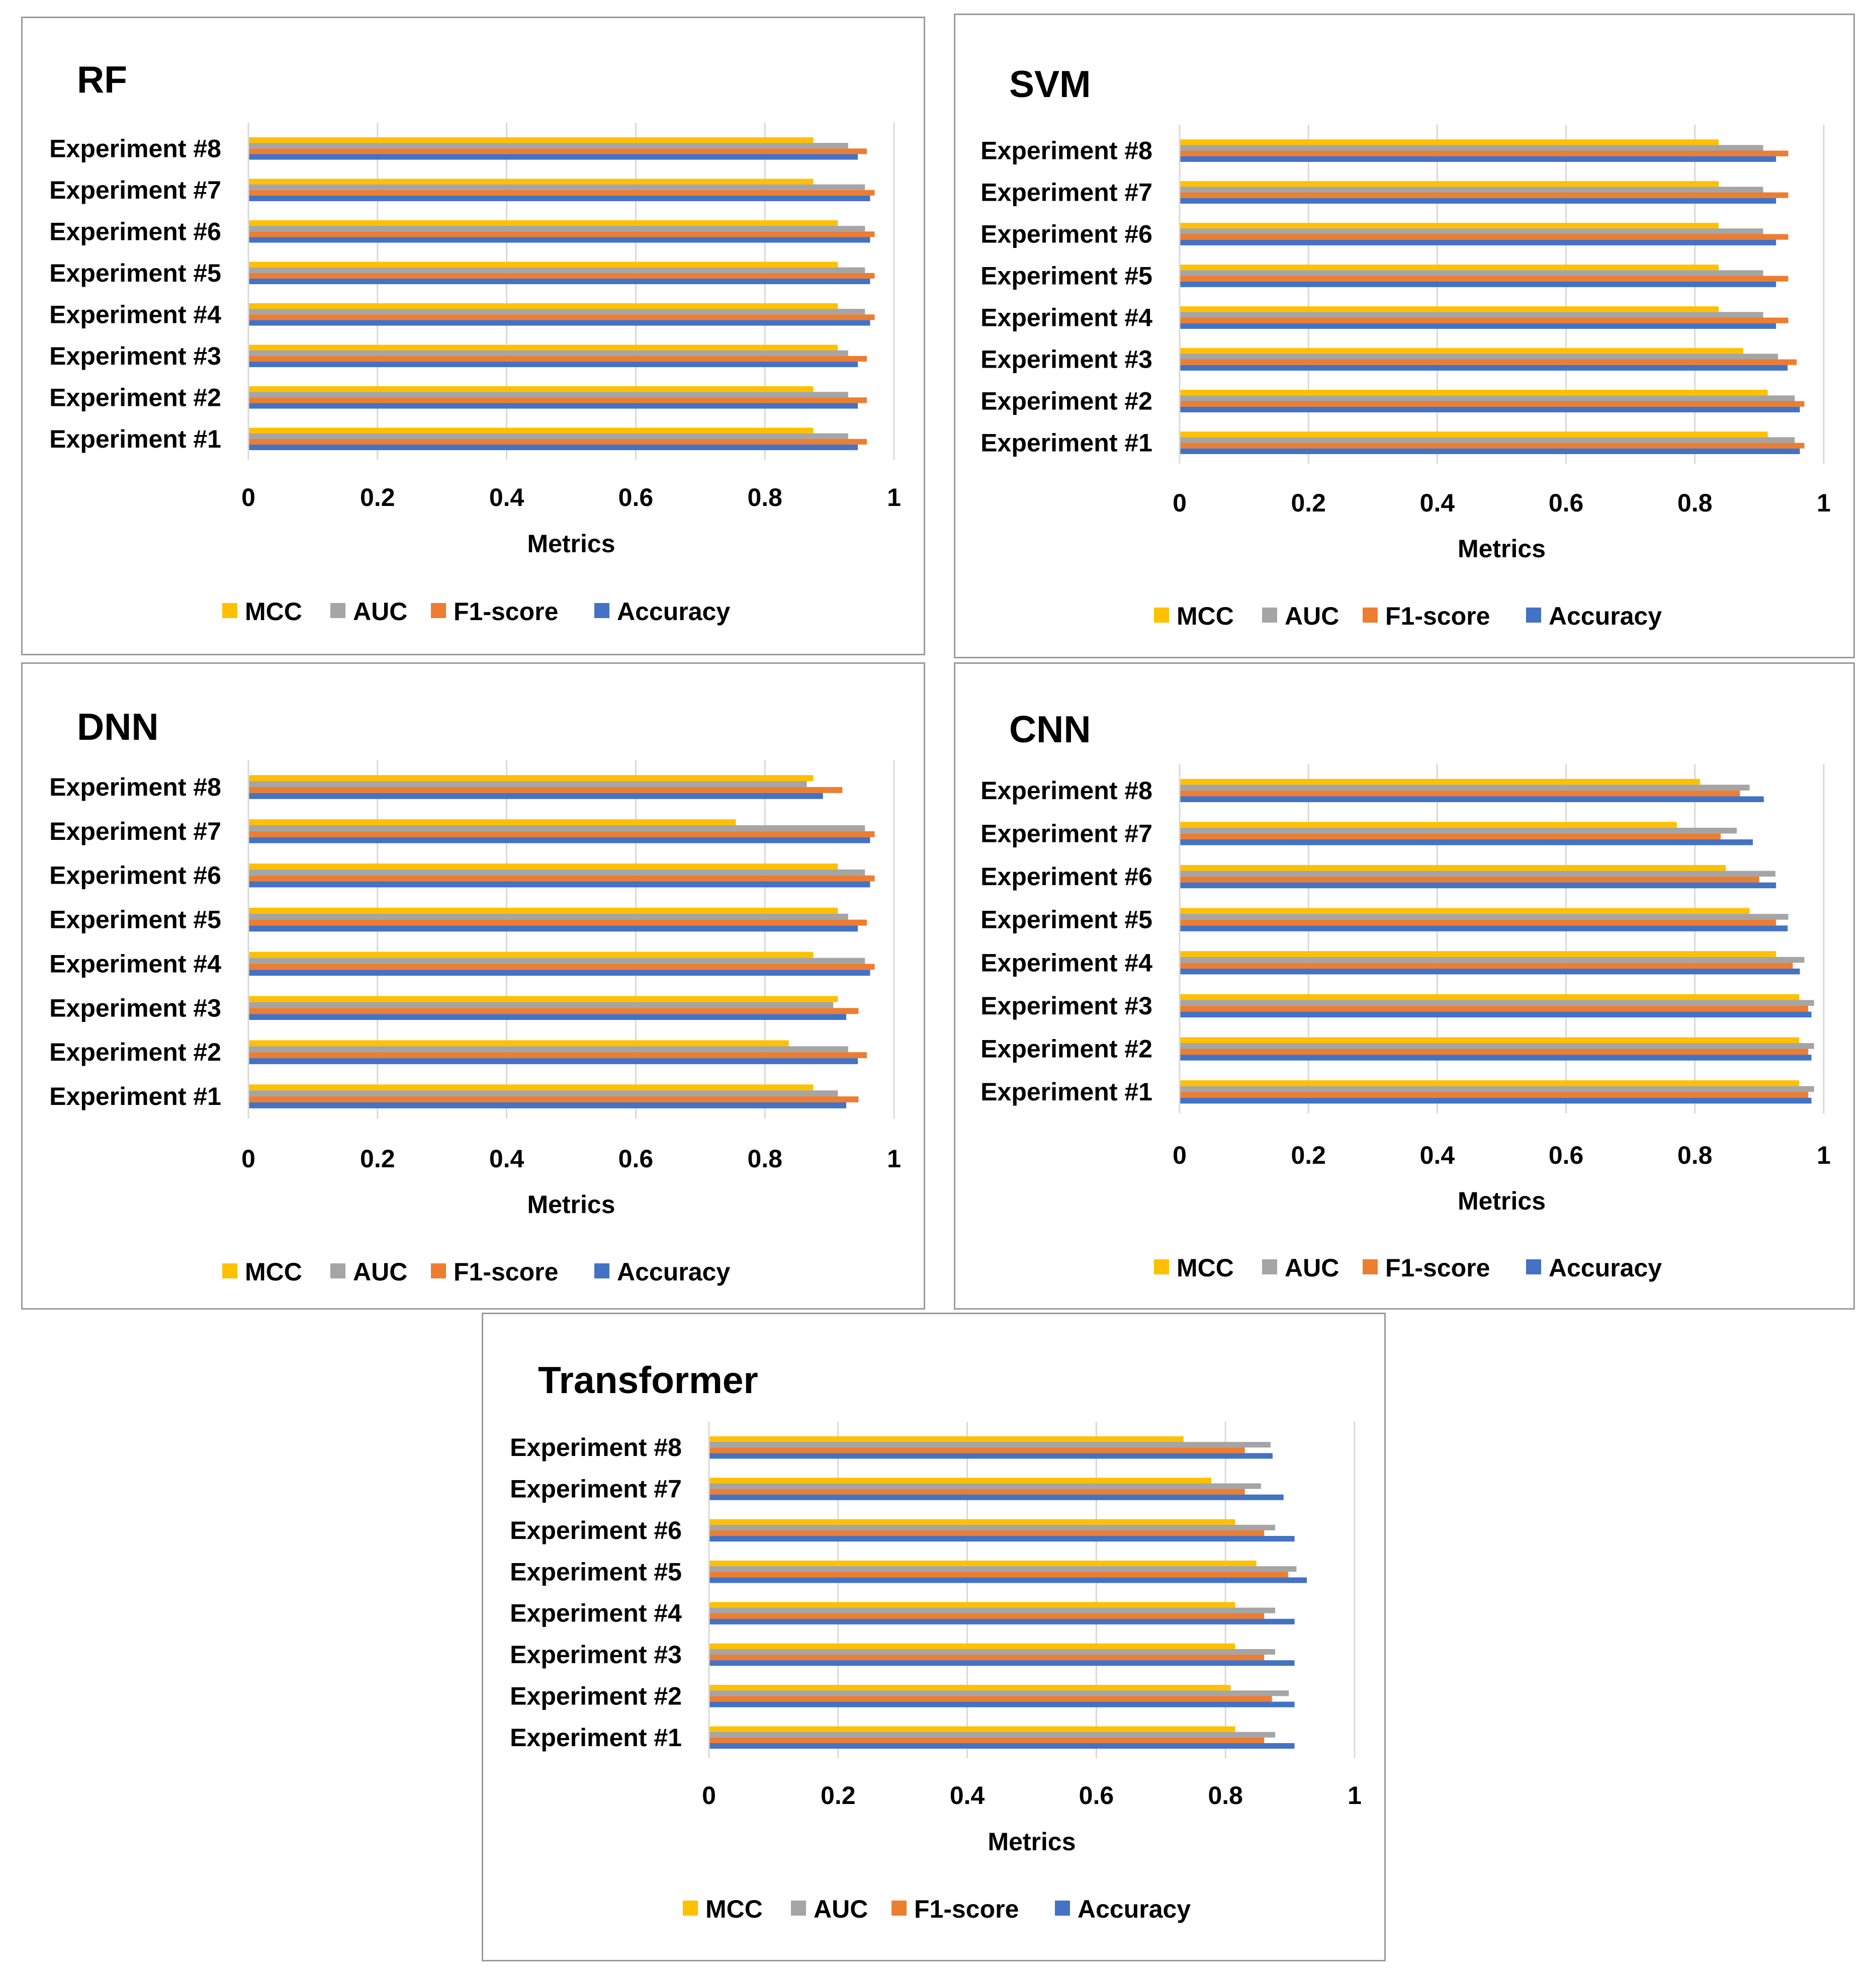 This screenshot has height=1978, width=1876. Describe the element at coordinates (557, 922) in the screenshot. I see `dnn-bar-f1-score-exp5` at that location.